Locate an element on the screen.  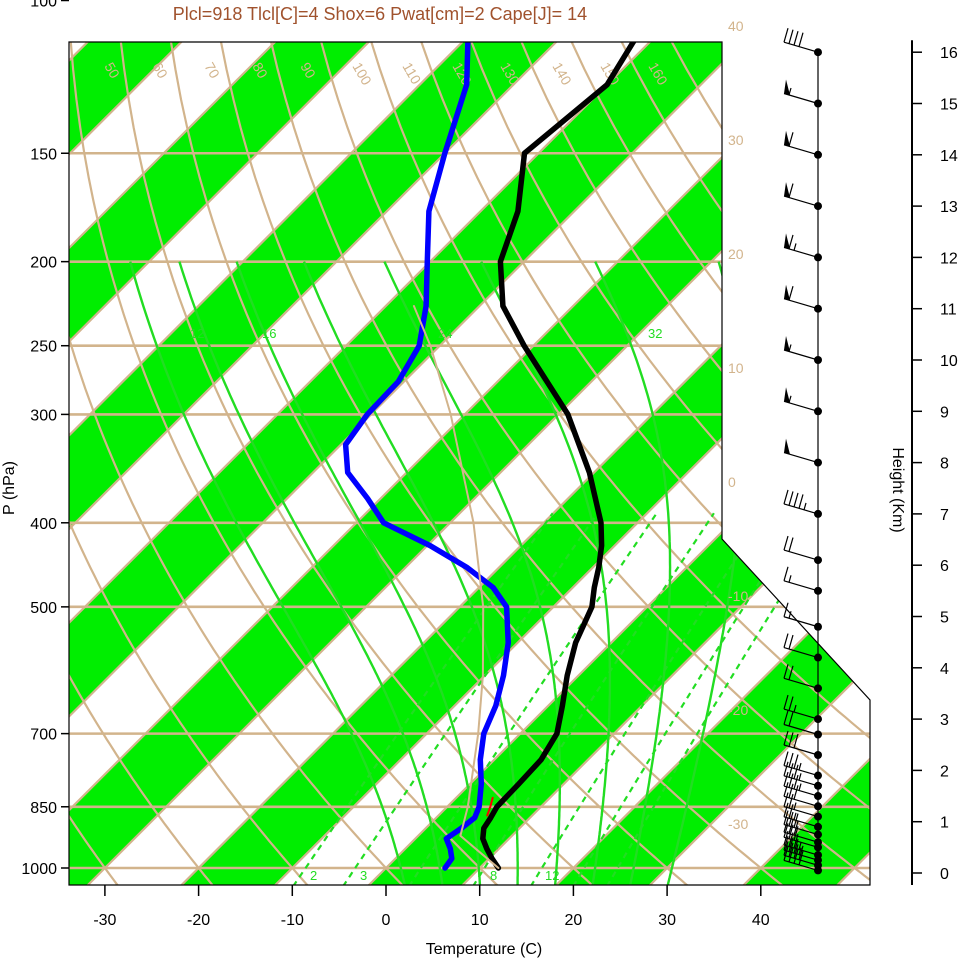
p-tick-label: 700 is located at coordinates (43, 735).